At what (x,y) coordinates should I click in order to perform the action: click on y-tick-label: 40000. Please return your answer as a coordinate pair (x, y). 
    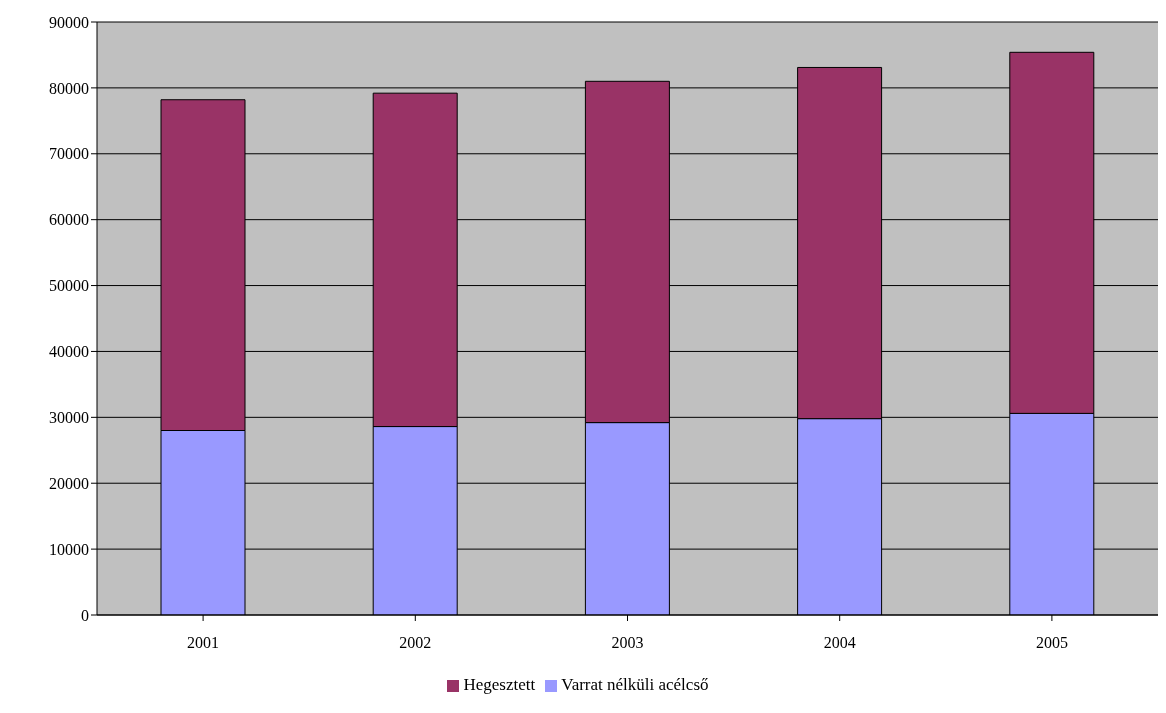
    Looking at the image, I should click on (69, 352).